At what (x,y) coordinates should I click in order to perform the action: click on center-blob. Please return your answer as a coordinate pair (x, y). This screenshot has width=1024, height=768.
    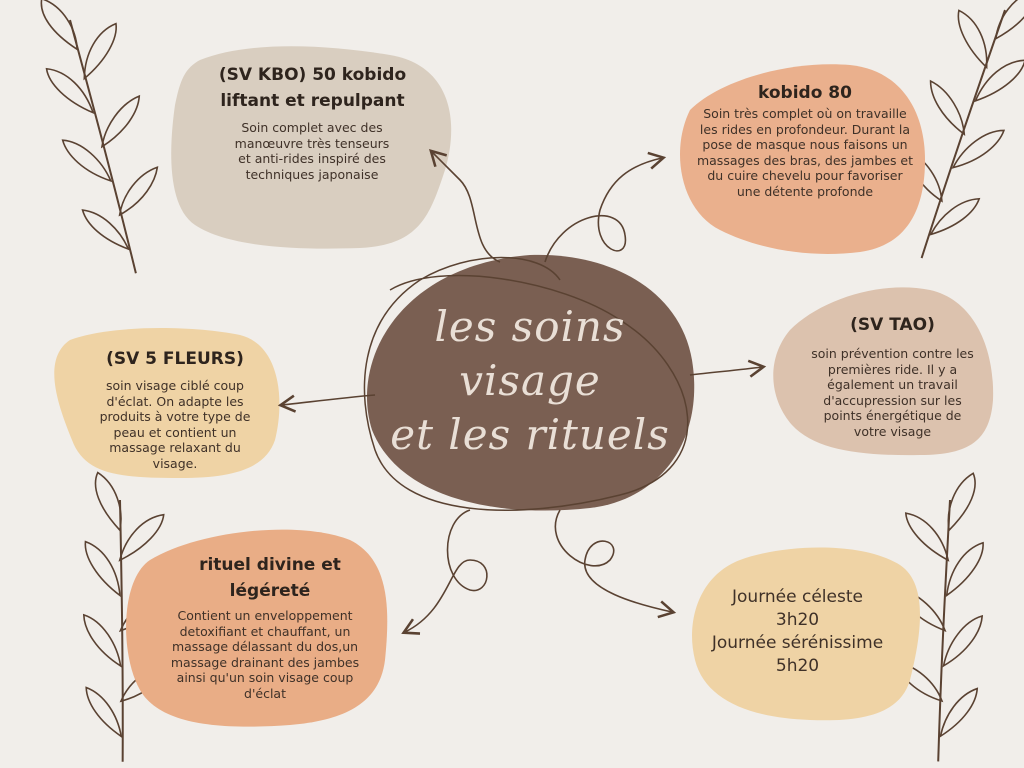
    Looking at the image, I should click on (530, 382).